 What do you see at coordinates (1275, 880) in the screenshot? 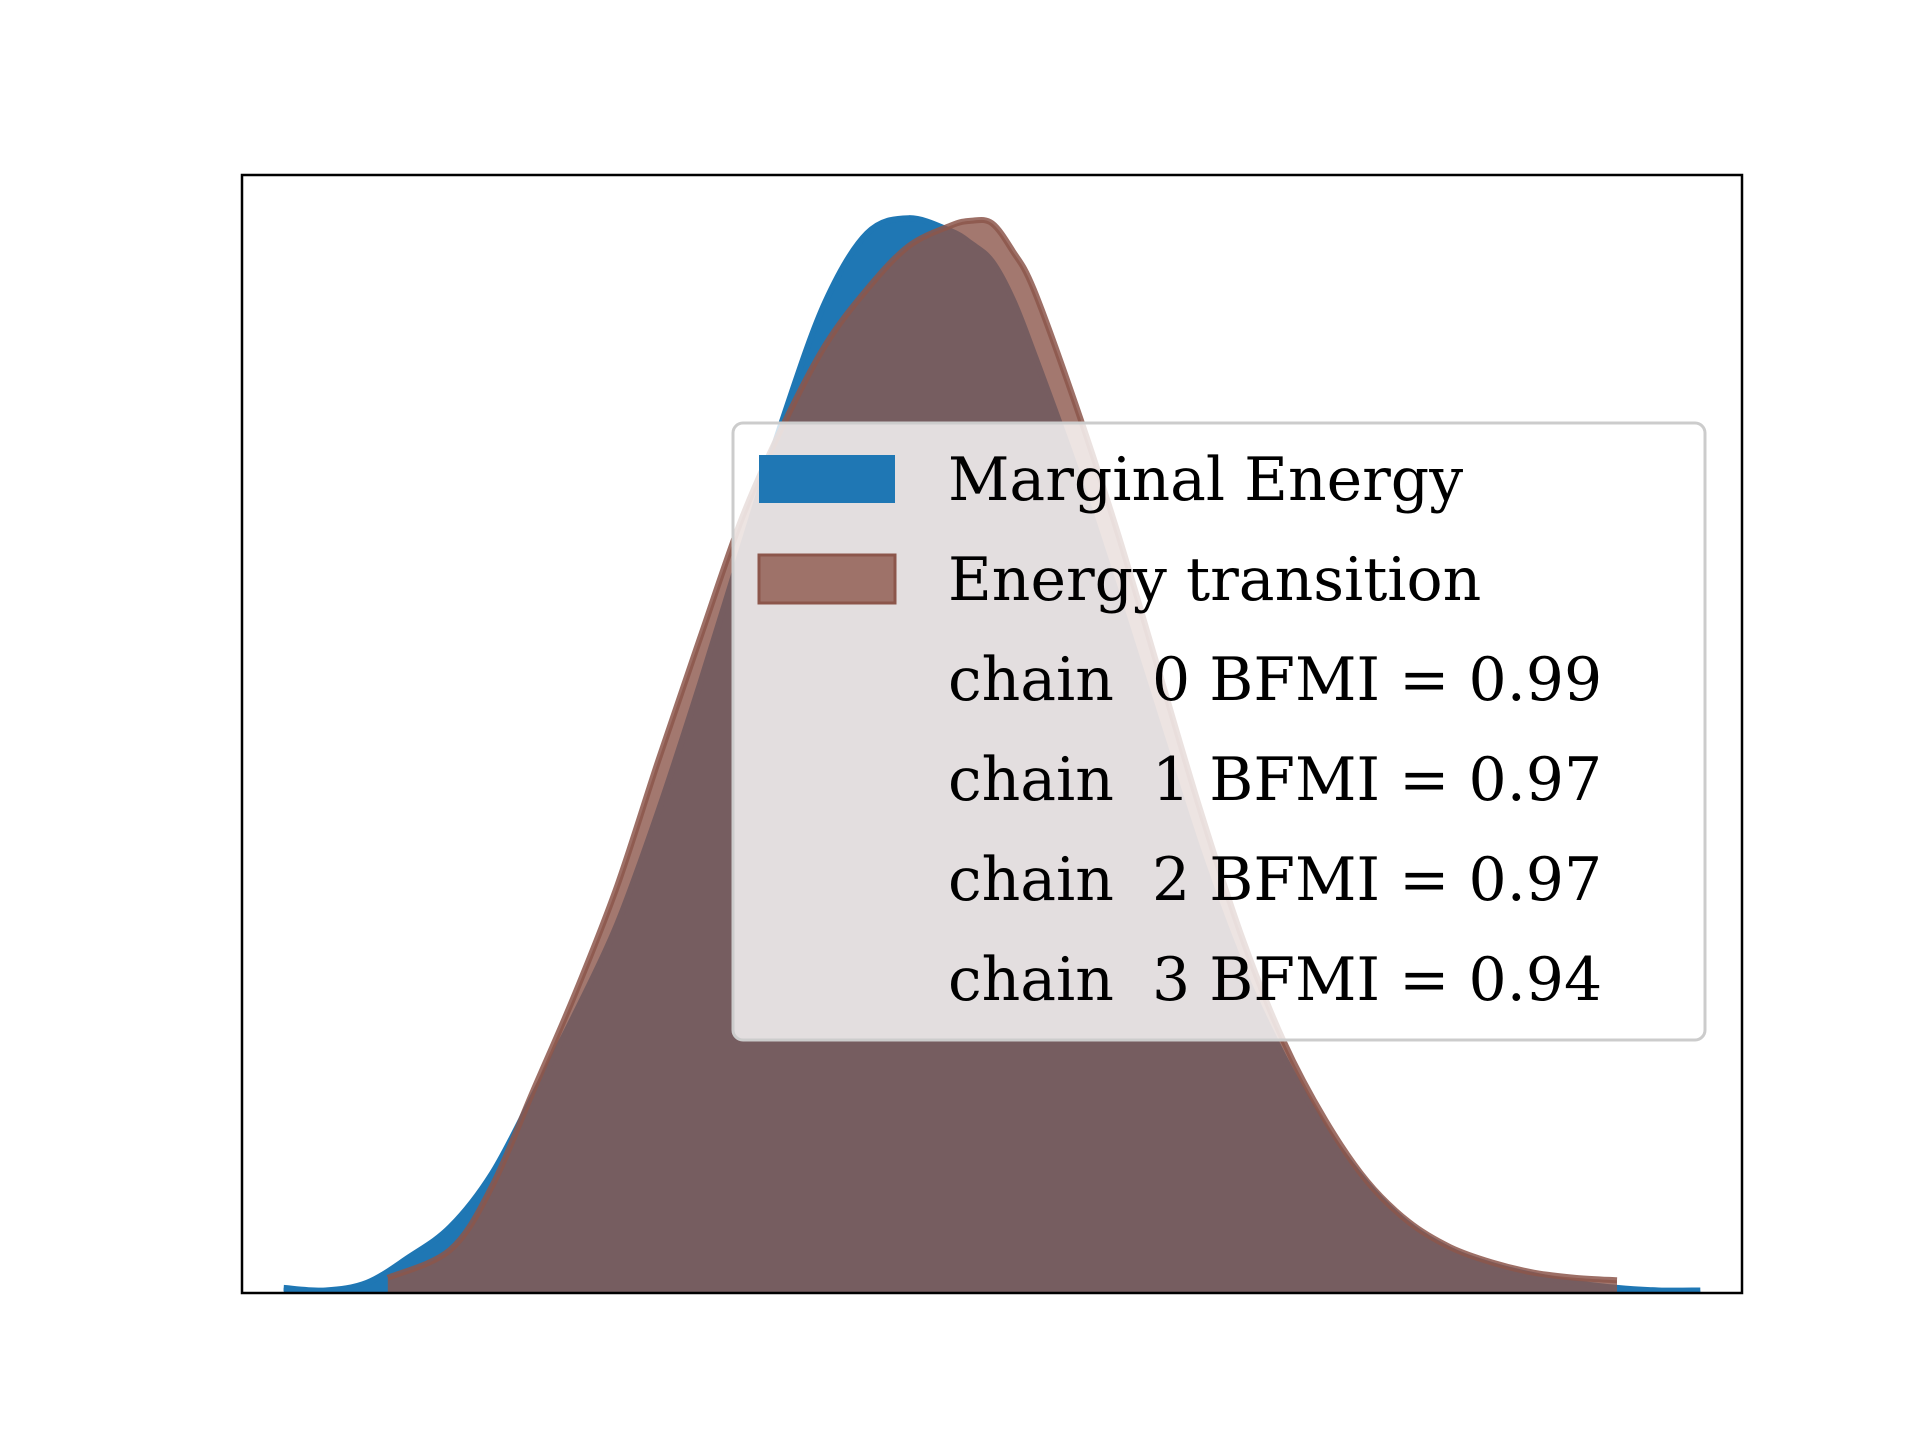
I see `legend-label-chain-2-bfmi: chain 2 BFMI = 0.97` at bounding box center [1275, 880].